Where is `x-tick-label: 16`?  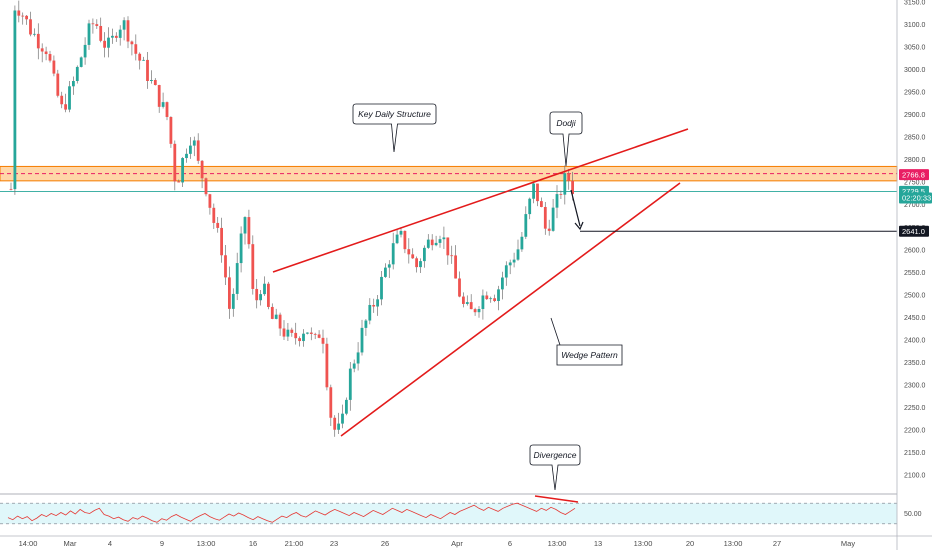
x-tick-label: 16 is located at coordinates (253, 543).